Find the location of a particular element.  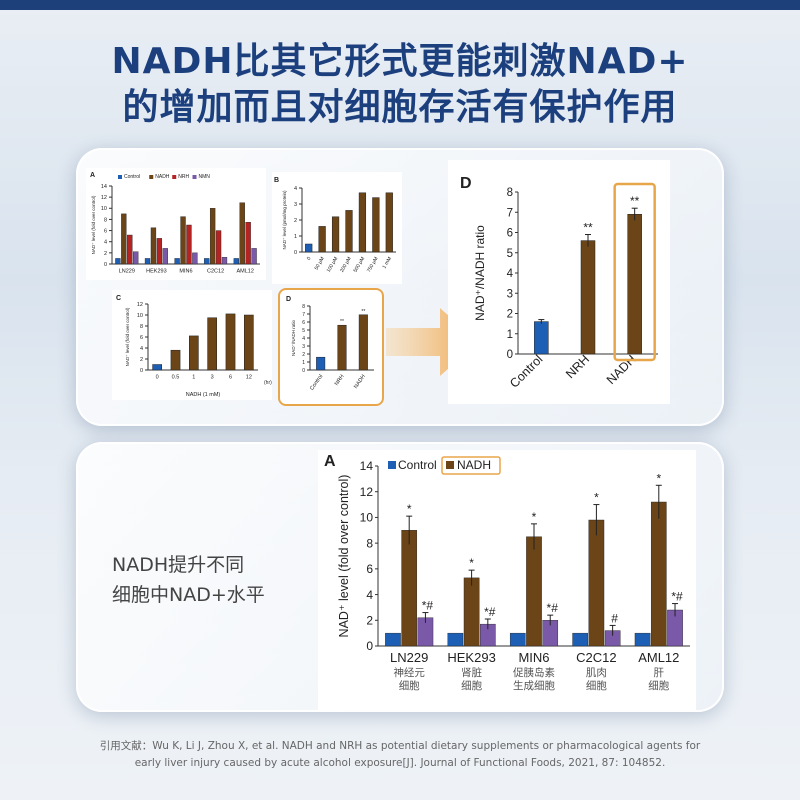

D_large-y-tick-label: 3 is located at coordinates (510, 294).